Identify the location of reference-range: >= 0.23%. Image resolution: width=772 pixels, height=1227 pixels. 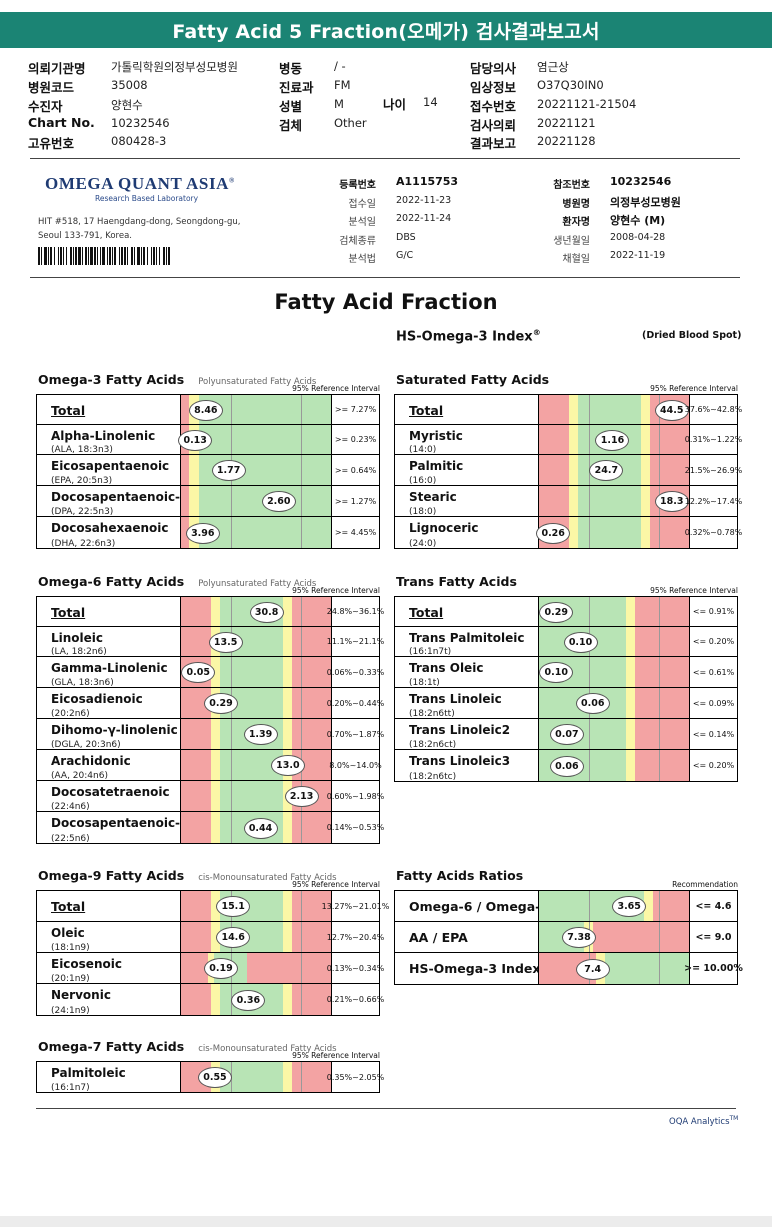
(355, 439).